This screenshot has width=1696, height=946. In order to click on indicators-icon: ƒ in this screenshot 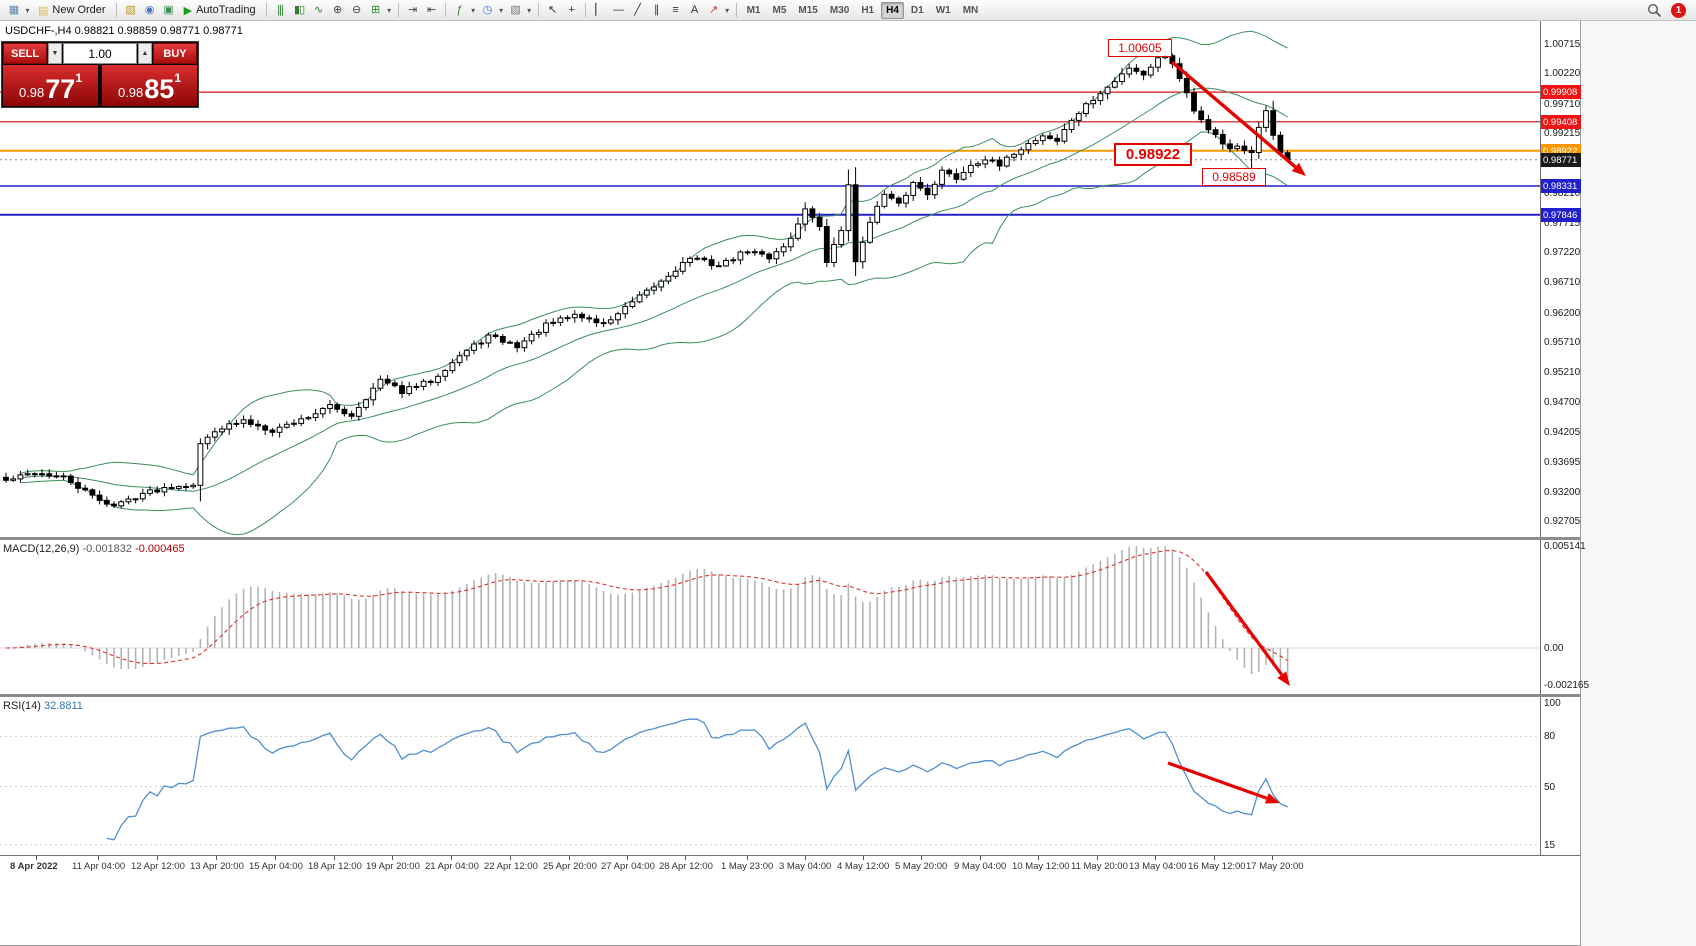, I will do `click(459, 10)`.